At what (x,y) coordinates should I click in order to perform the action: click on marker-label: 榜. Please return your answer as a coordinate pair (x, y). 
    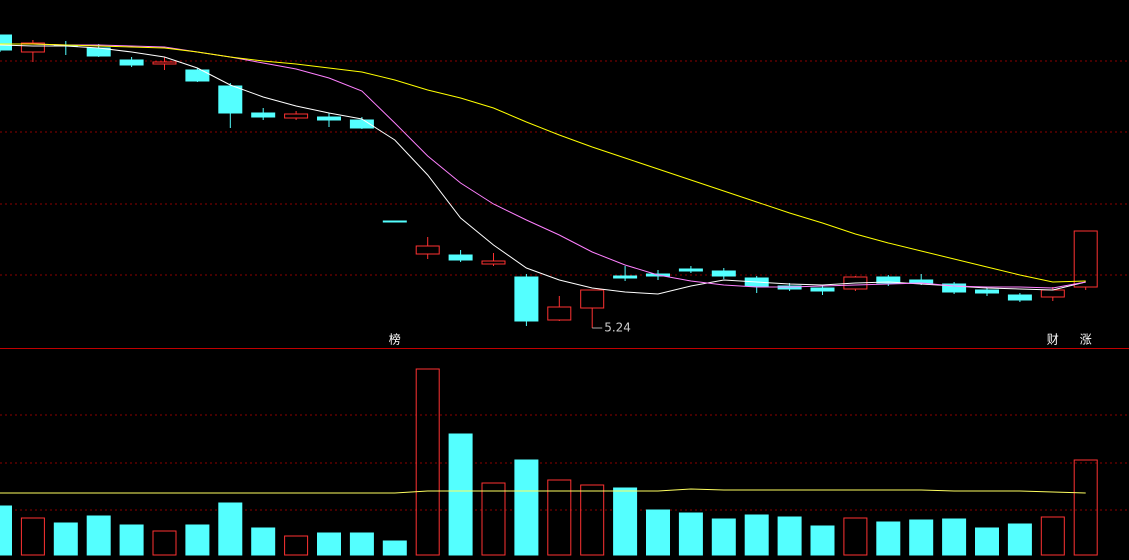
    Looking at the image, I should click on (395, 339).